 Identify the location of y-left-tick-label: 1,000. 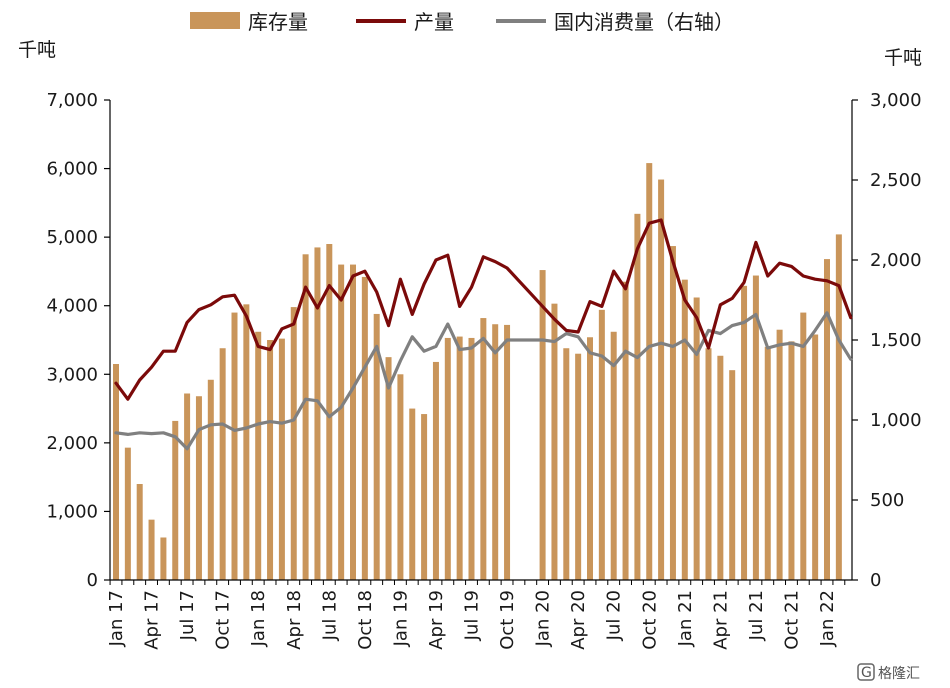
(72, 511).